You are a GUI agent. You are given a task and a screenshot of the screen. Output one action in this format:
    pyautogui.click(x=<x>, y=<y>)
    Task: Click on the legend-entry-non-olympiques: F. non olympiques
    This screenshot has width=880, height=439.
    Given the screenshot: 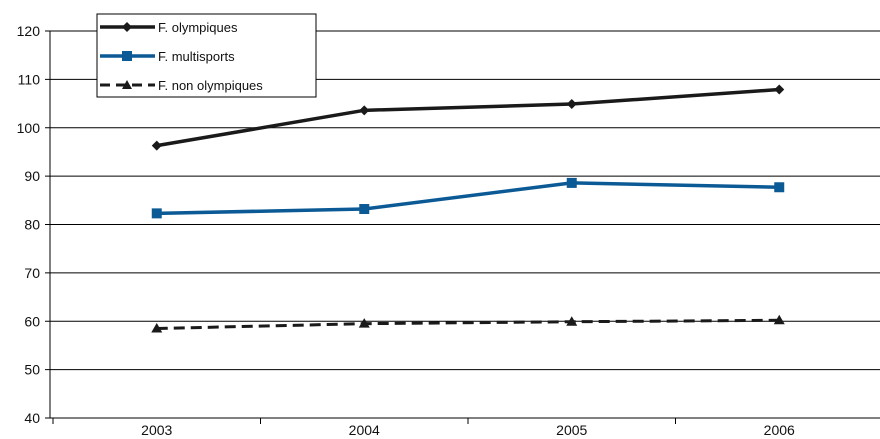 What is the action you would take?
    pyautogui.click(x=181, y=85)
    